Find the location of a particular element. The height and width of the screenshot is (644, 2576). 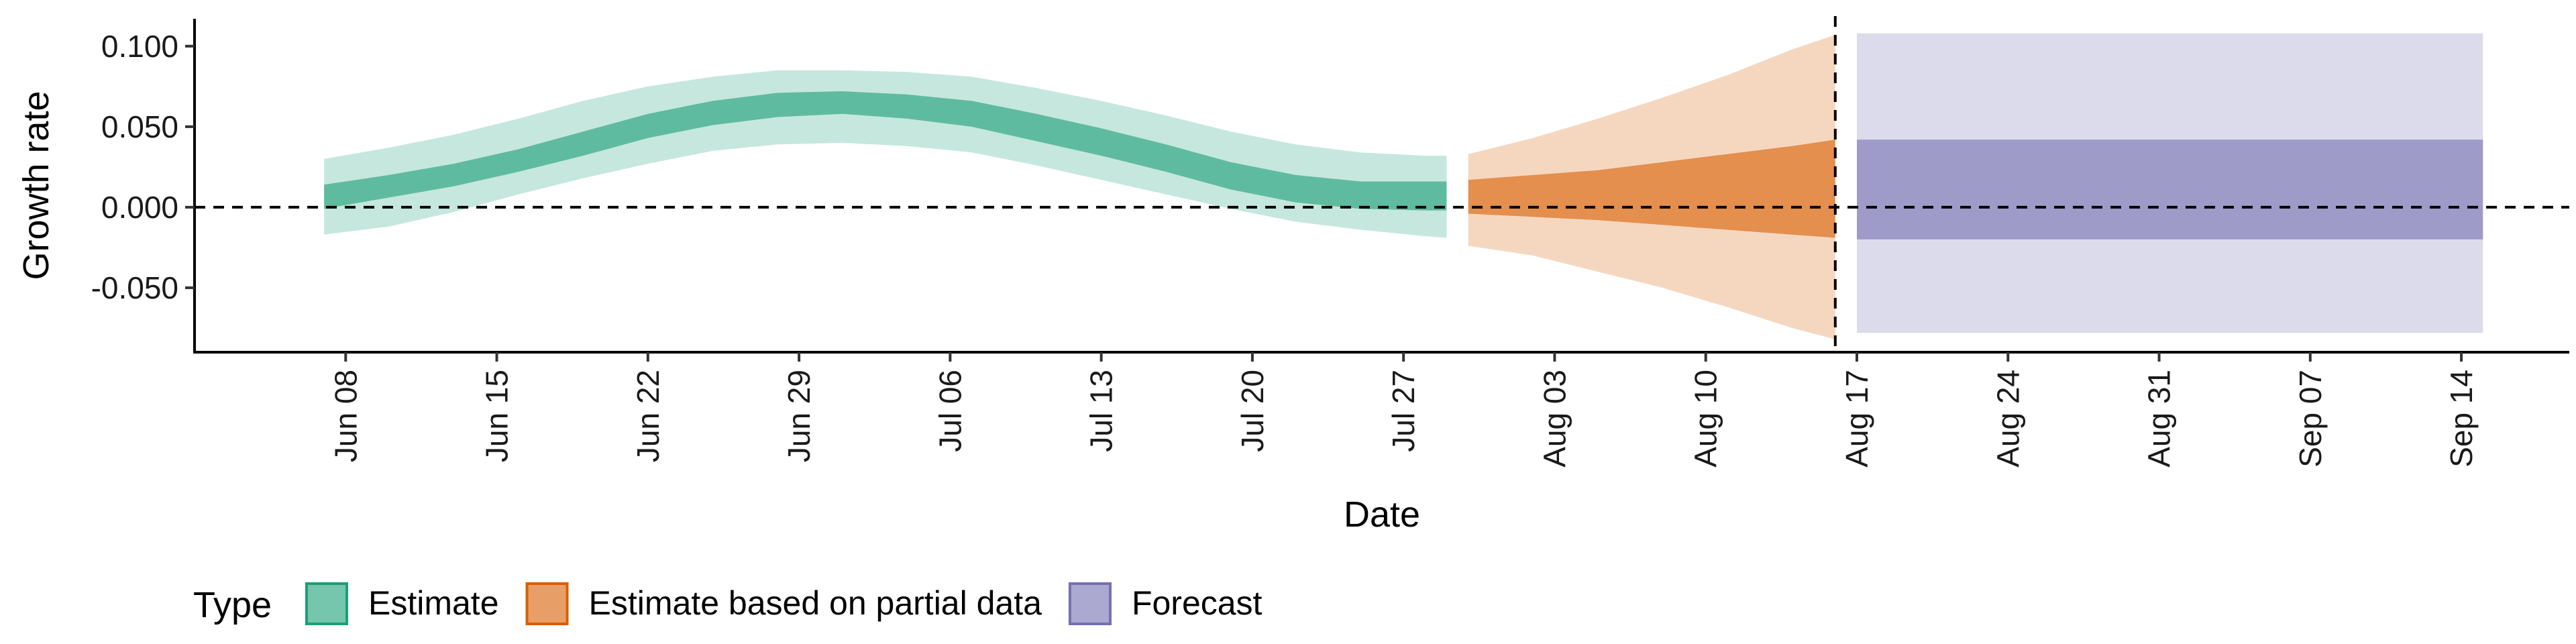

legend-key-fill-estimate-based-on-partial-data is located at coordinates (547, 603).